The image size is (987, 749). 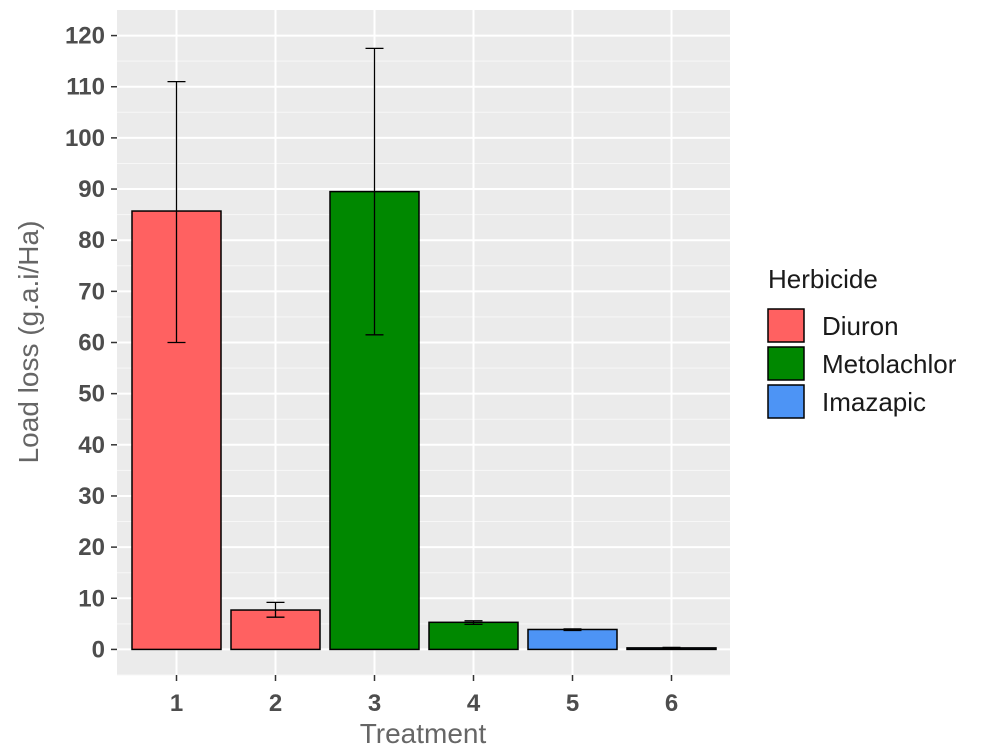 I want to click on y-tick-label: 0, so click(x=98, y=649).